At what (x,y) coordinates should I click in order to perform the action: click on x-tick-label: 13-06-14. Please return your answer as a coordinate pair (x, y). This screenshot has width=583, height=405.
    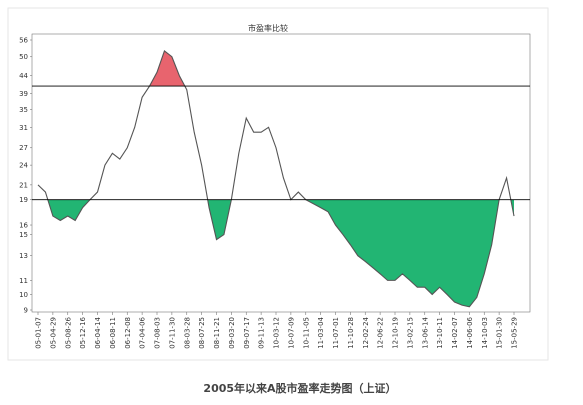
    Looking at the image, I should click on (425, 332).